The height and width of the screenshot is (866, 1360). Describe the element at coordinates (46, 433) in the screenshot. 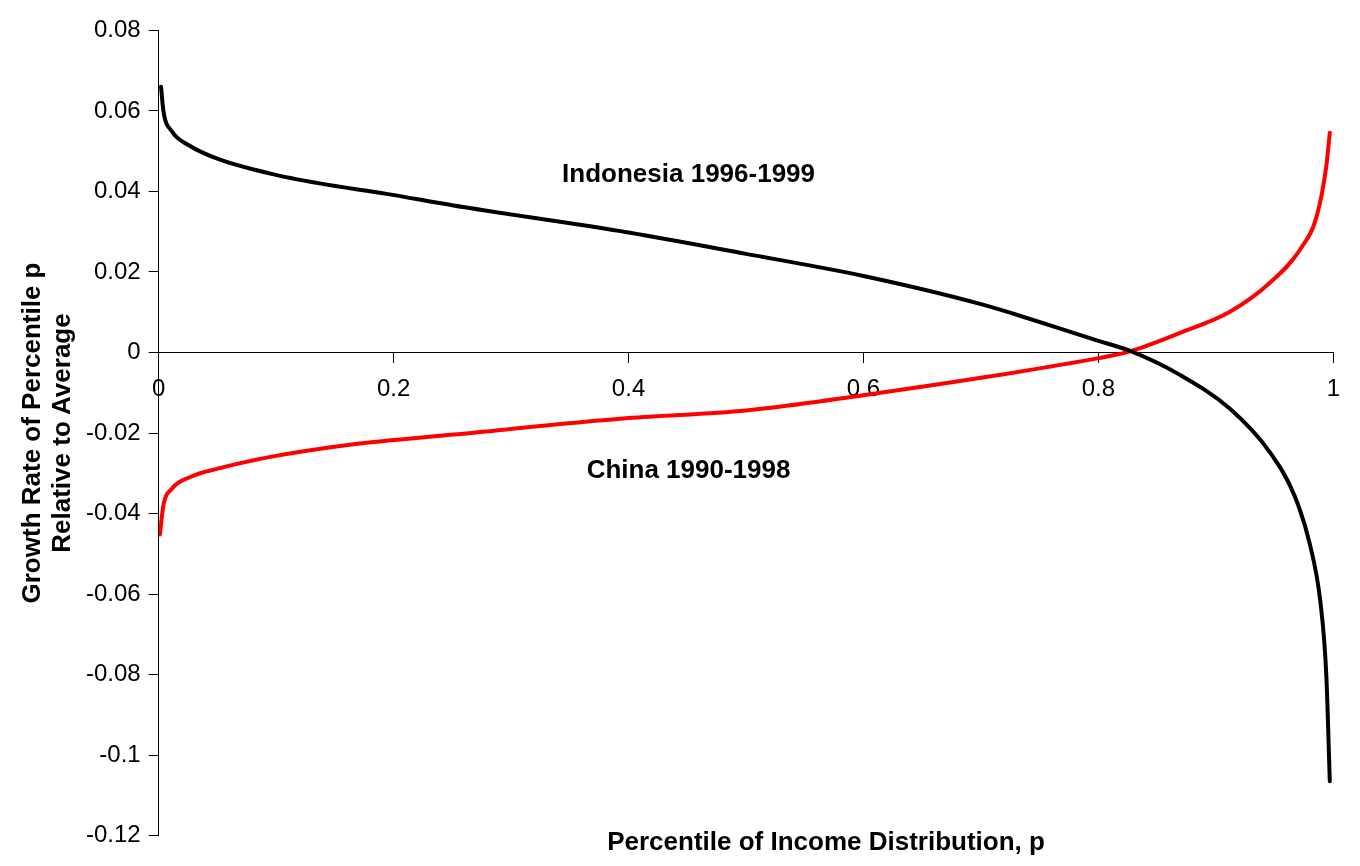

I see `y-axis-title: Growth Rate of Percentile p Relative to Average` at that location.